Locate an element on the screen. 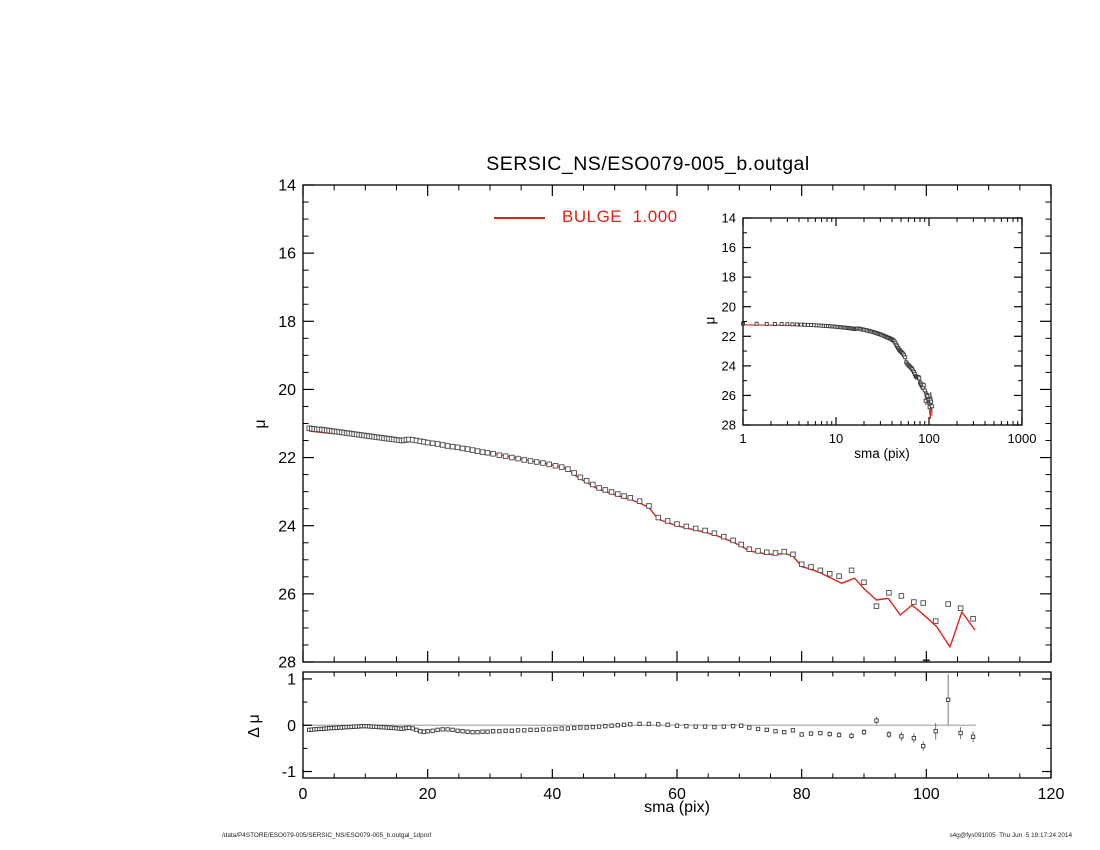 The width and height of the screenshot is (1100, 850). svg-text: 40 is located at coordinates (552, 794).